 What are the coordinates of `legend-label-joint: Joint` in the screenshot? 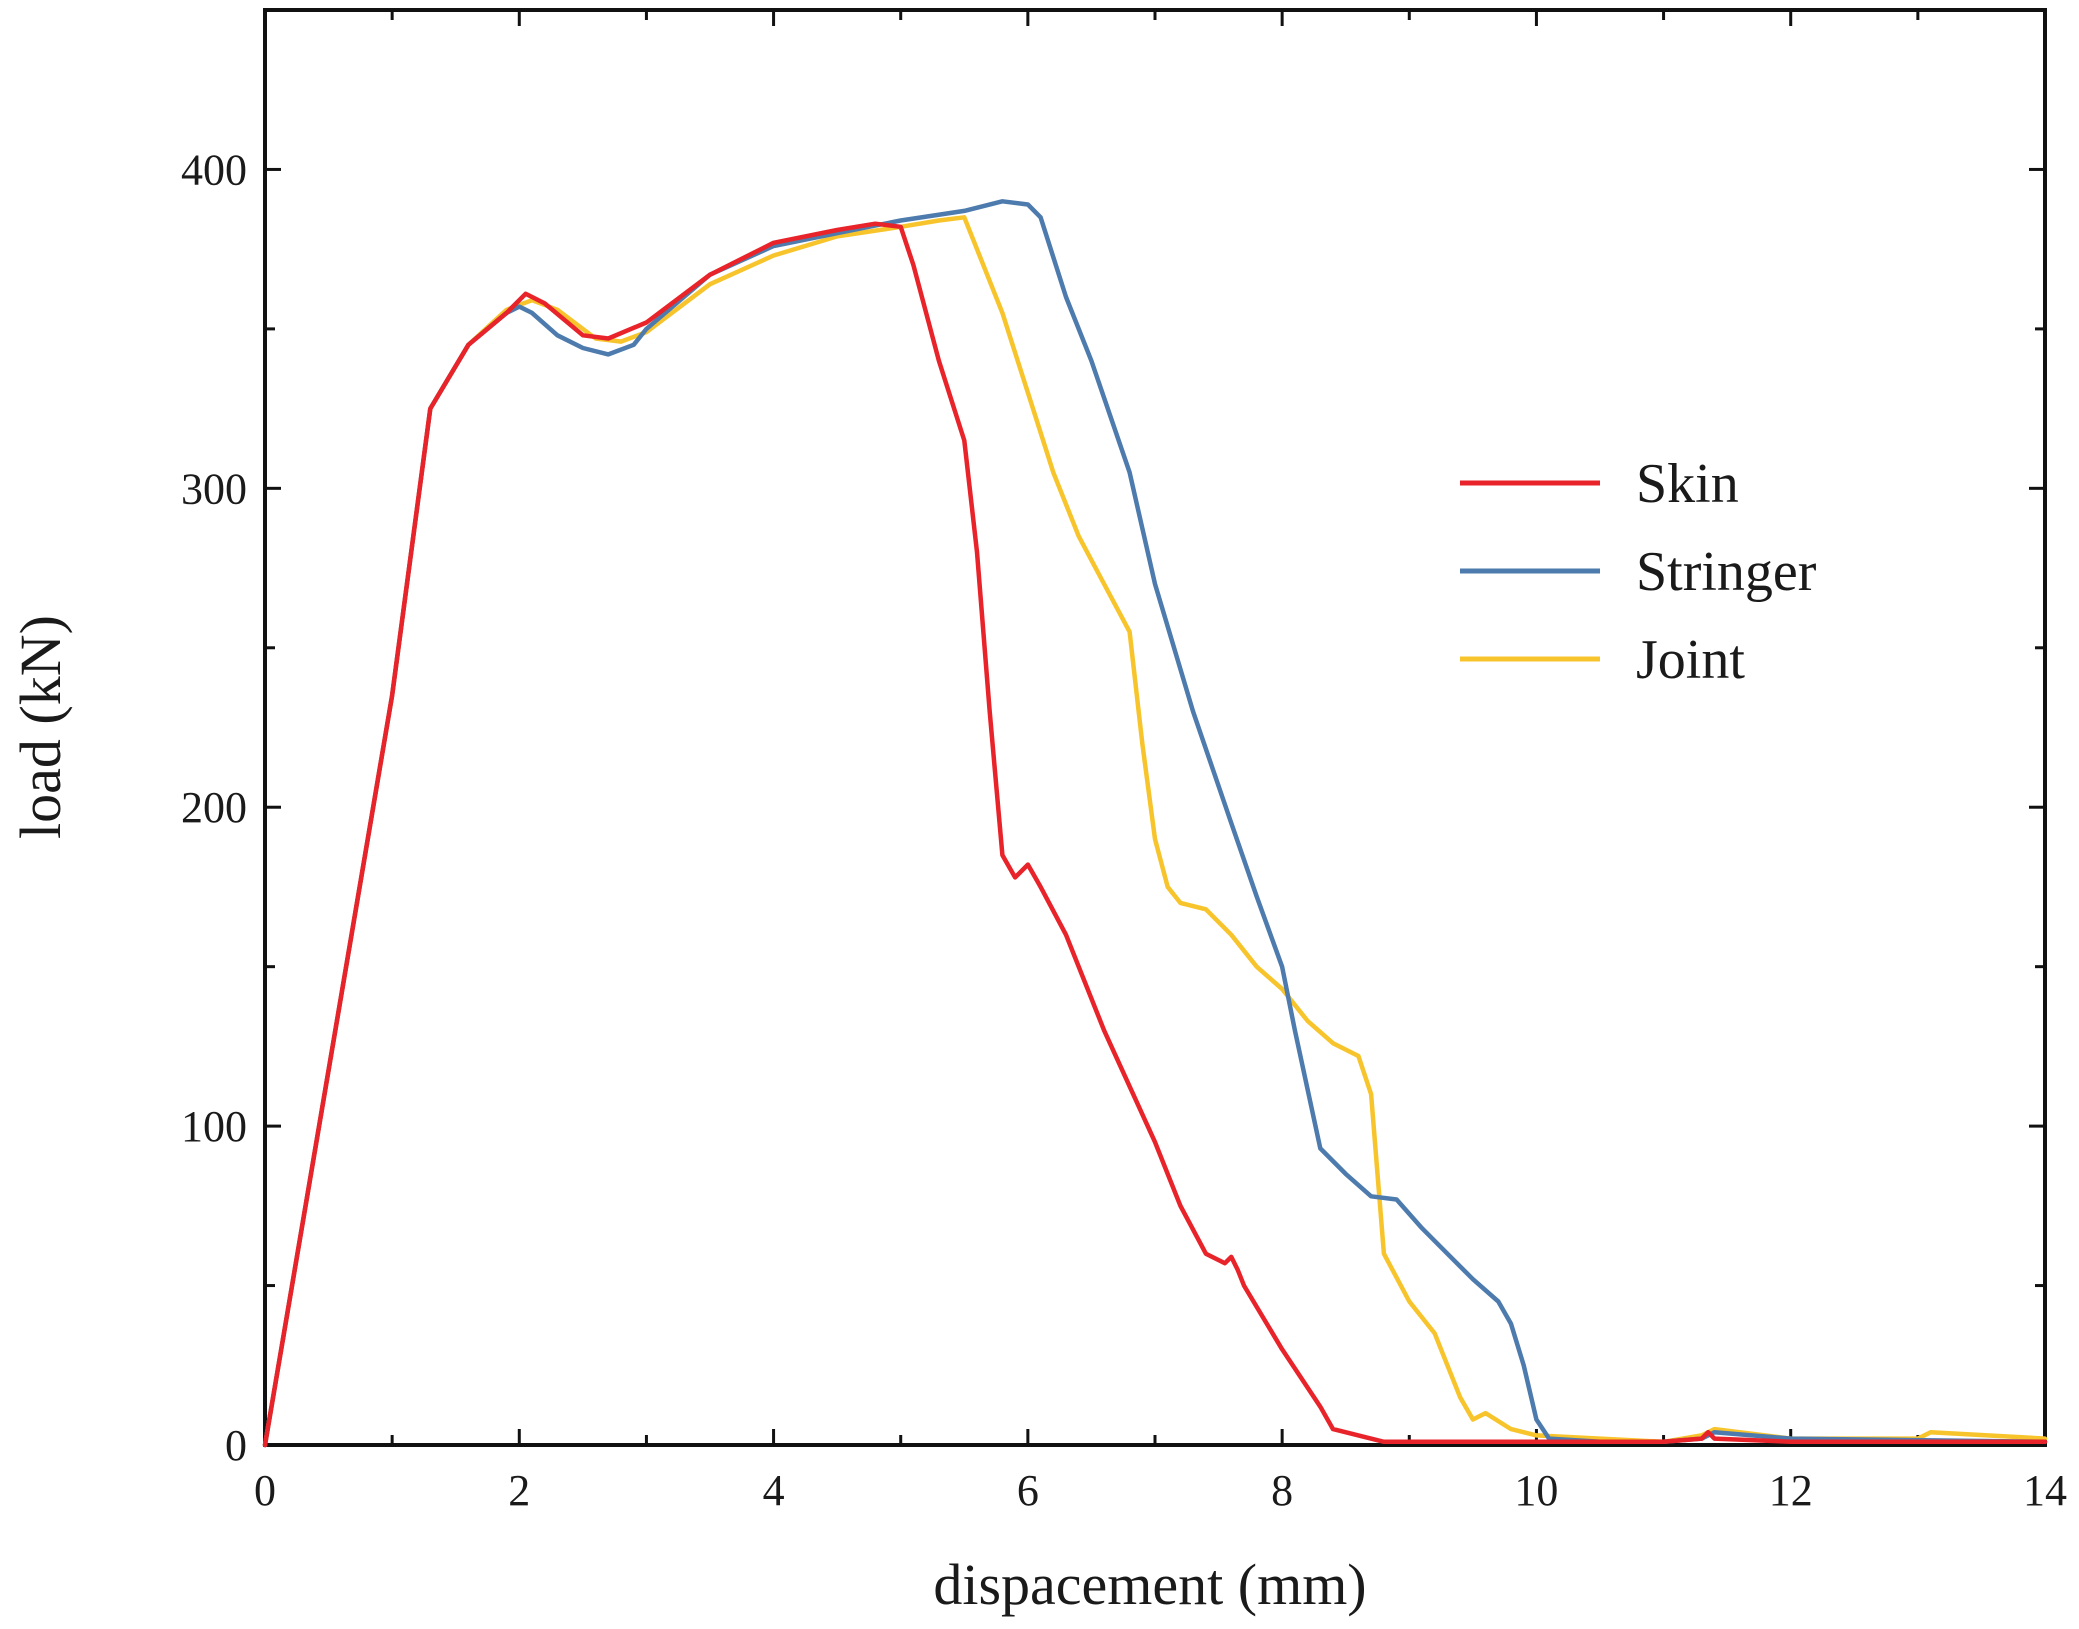 It's located at (1690, 660).